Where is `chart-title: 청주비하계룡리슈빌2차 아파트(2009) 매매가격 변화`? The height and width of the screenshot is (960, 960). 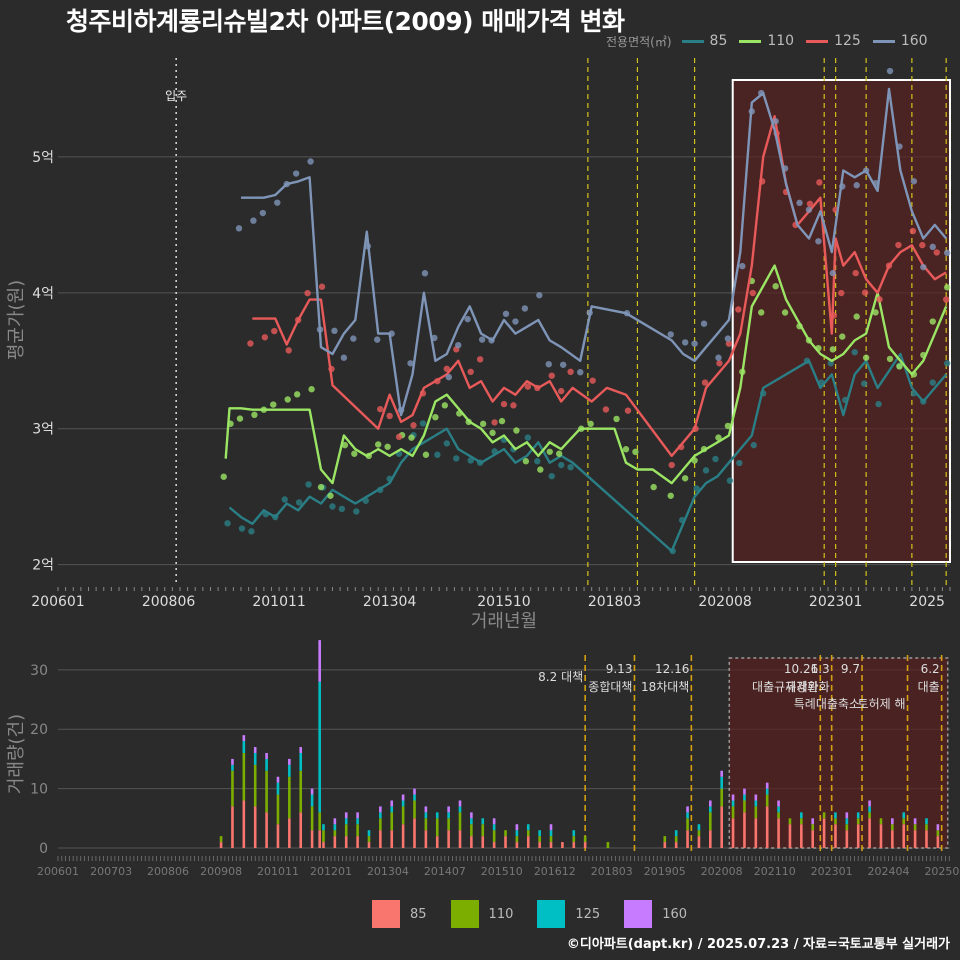 chart-title: 청주비하계룡리슈빌2차 아파트(2009) 매매가격 변화 is located at coordinates (345, 21).